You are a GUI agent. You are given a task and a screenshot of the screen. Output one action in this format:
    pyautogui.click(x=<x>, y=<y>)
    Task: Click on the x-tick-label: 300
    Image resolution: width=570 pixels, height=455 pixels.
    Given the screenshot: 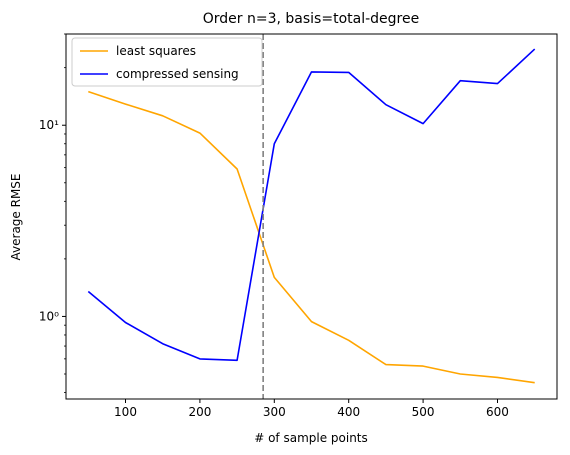 What is the action you would take?
    pyautogui.click(x=274, y=412)
    